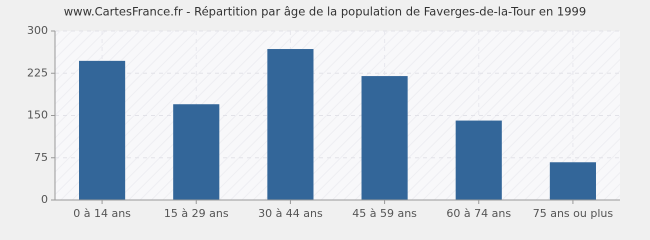 The width and height of the screenshot is (650, 240). Describe the element at coordinates (44, 199) in the screenshot. I see `y-tick-label: 0` at that location.